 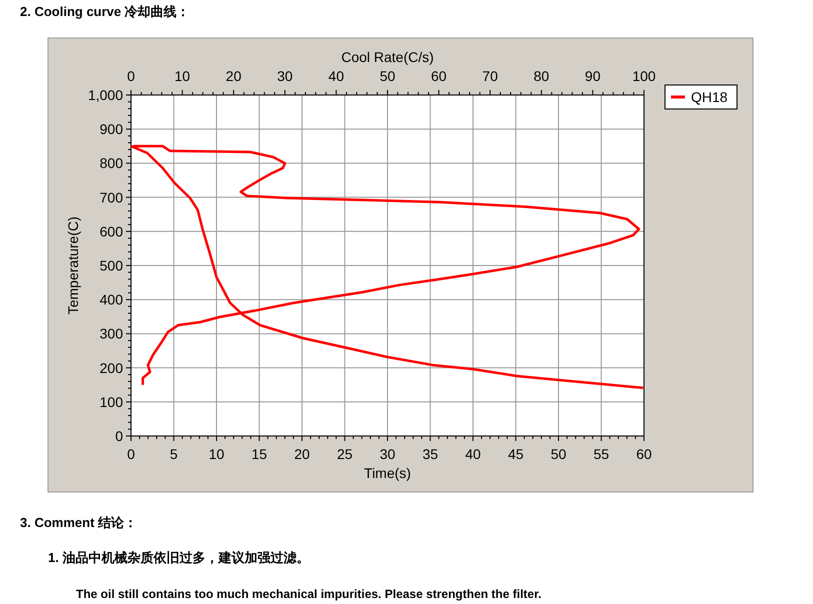 I want to click on x-tick-label: 25, so click(x=344, y=454).